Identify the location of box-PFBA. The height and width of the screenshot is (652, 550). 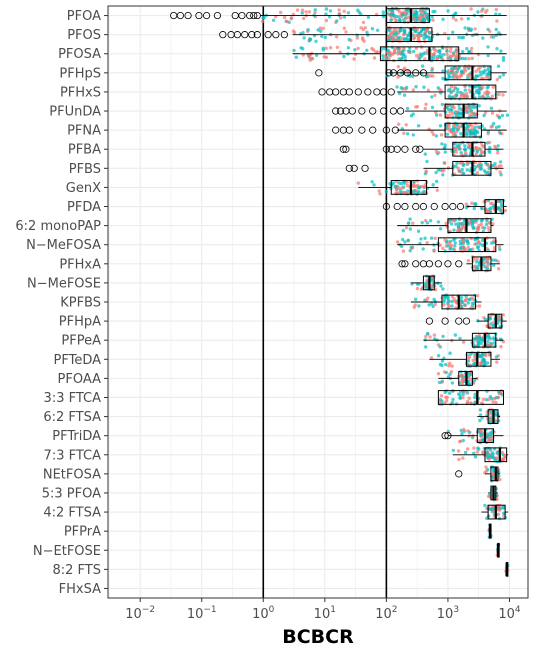
(469, 149).